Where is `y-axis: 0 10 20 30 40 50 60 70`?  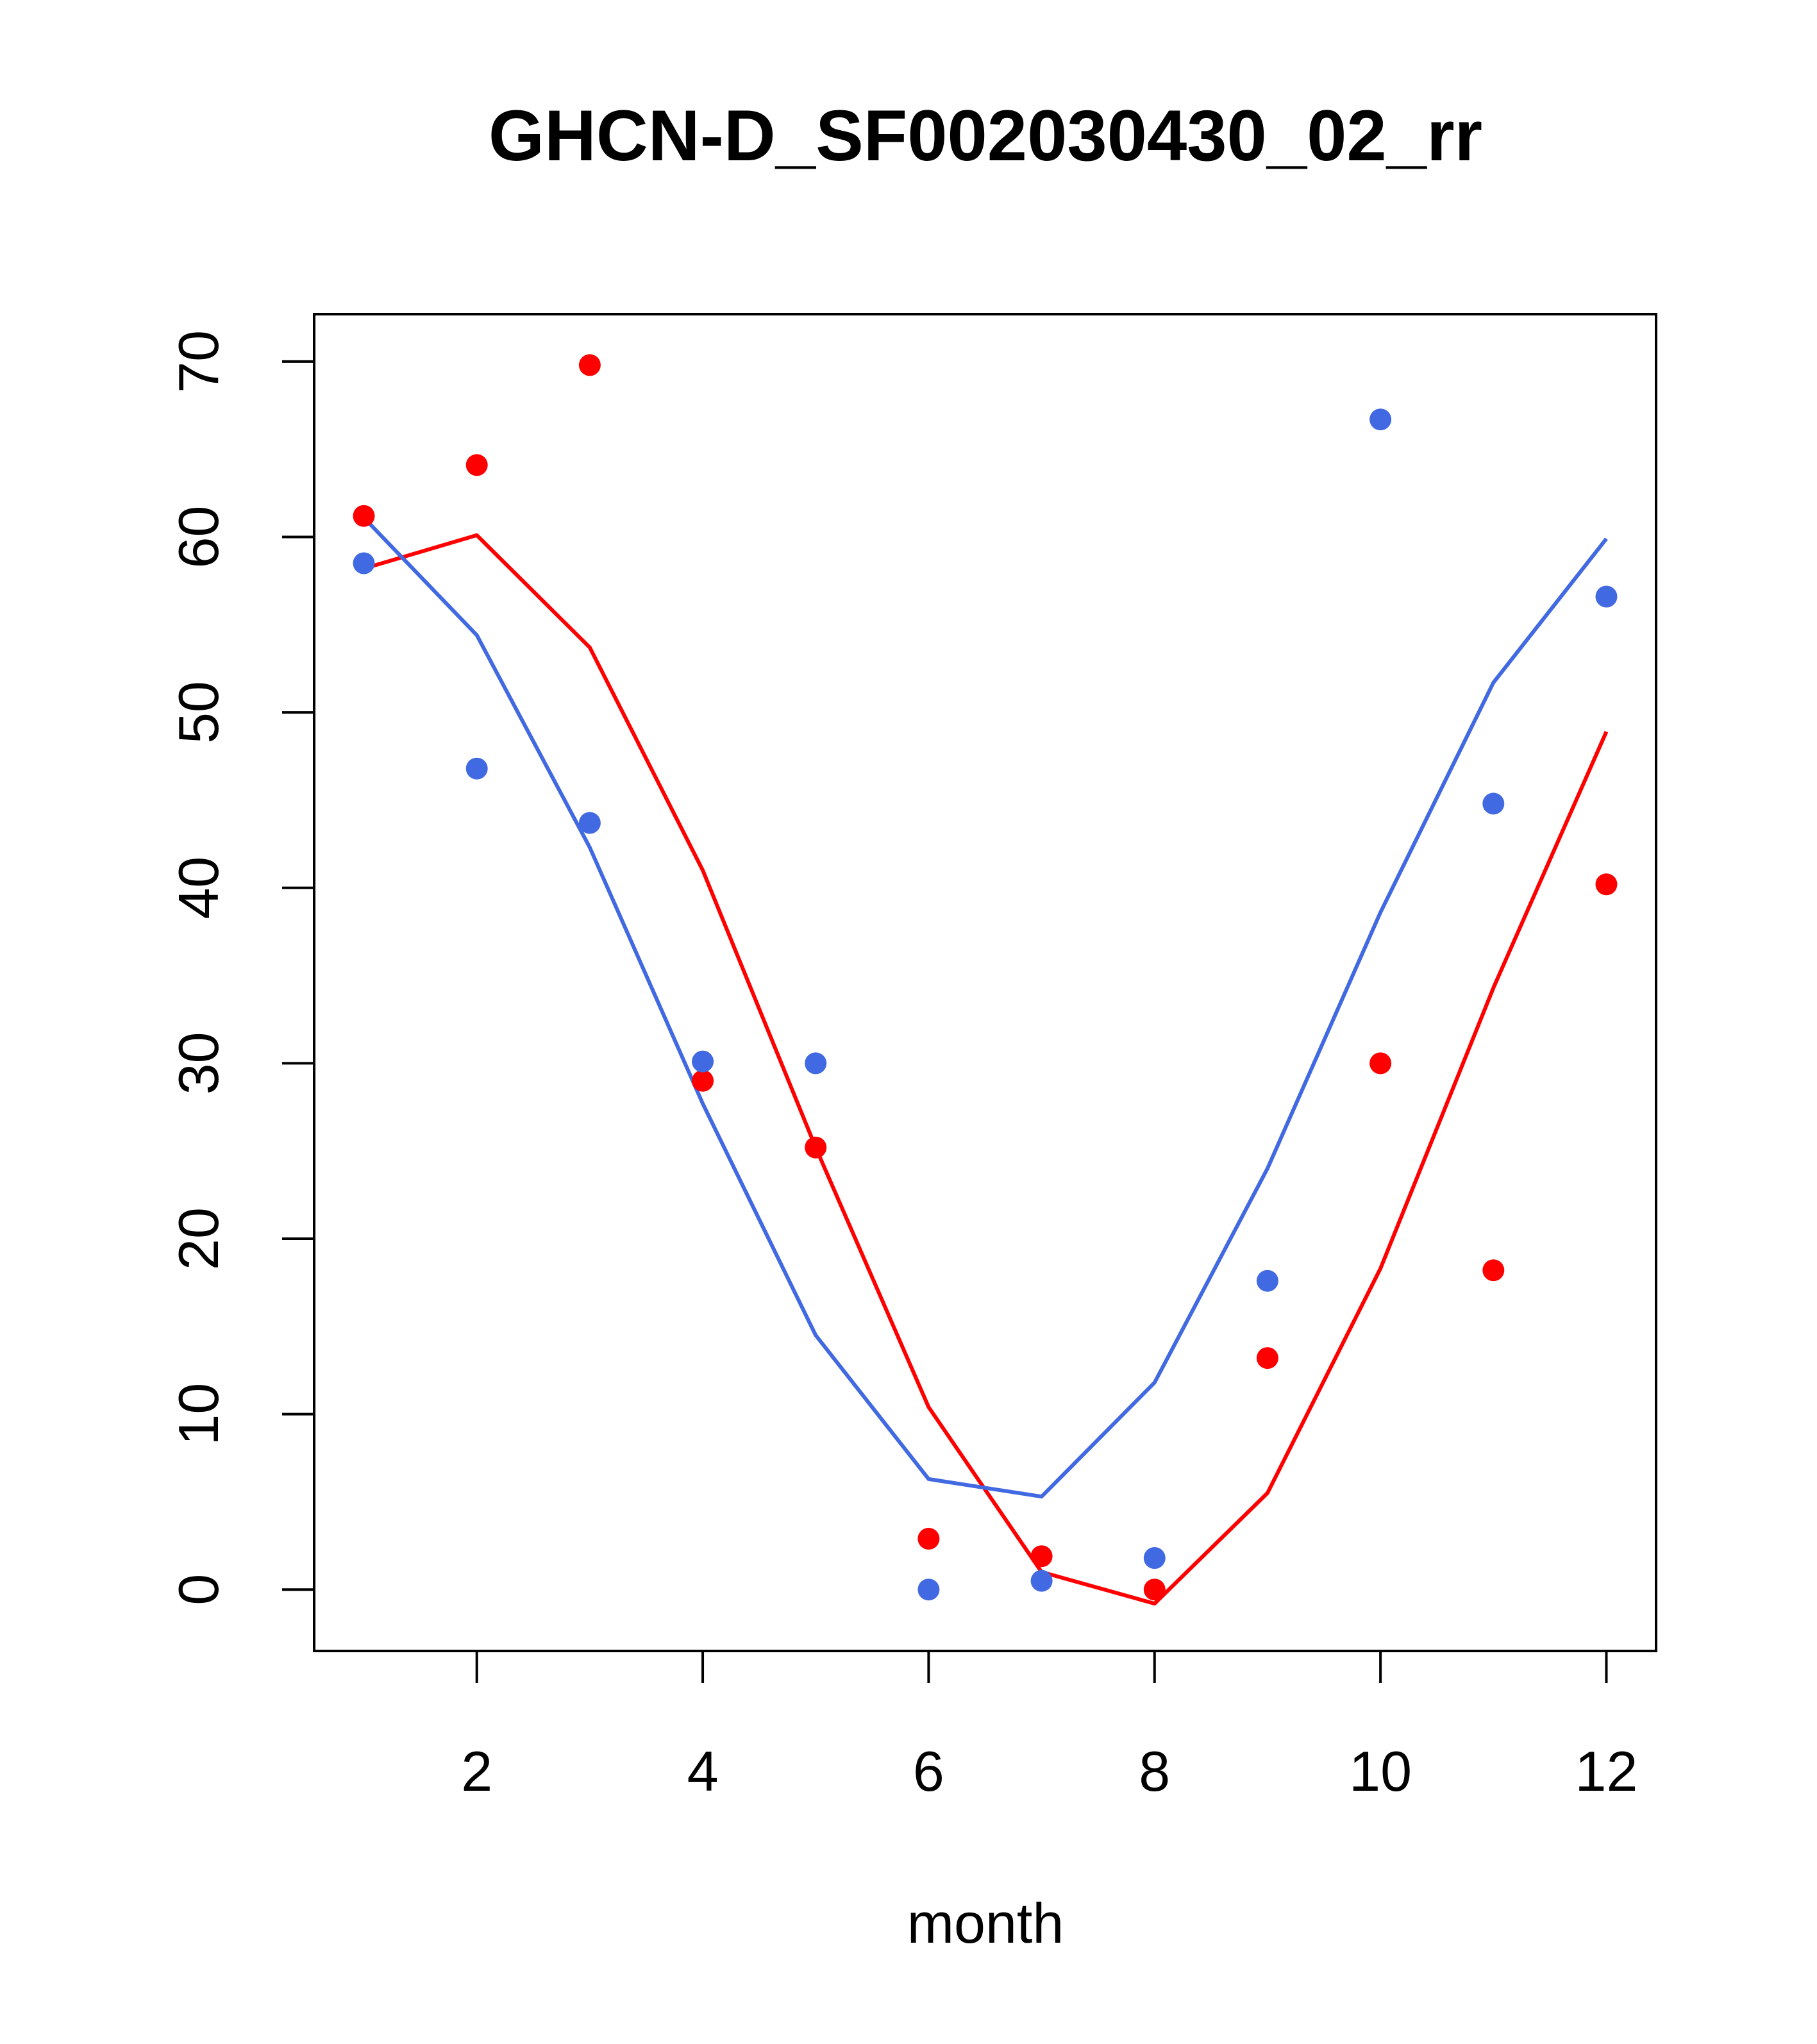 y-axis: 0 10 20 30 40 50 60 70 is located at coordinates (241, 967).